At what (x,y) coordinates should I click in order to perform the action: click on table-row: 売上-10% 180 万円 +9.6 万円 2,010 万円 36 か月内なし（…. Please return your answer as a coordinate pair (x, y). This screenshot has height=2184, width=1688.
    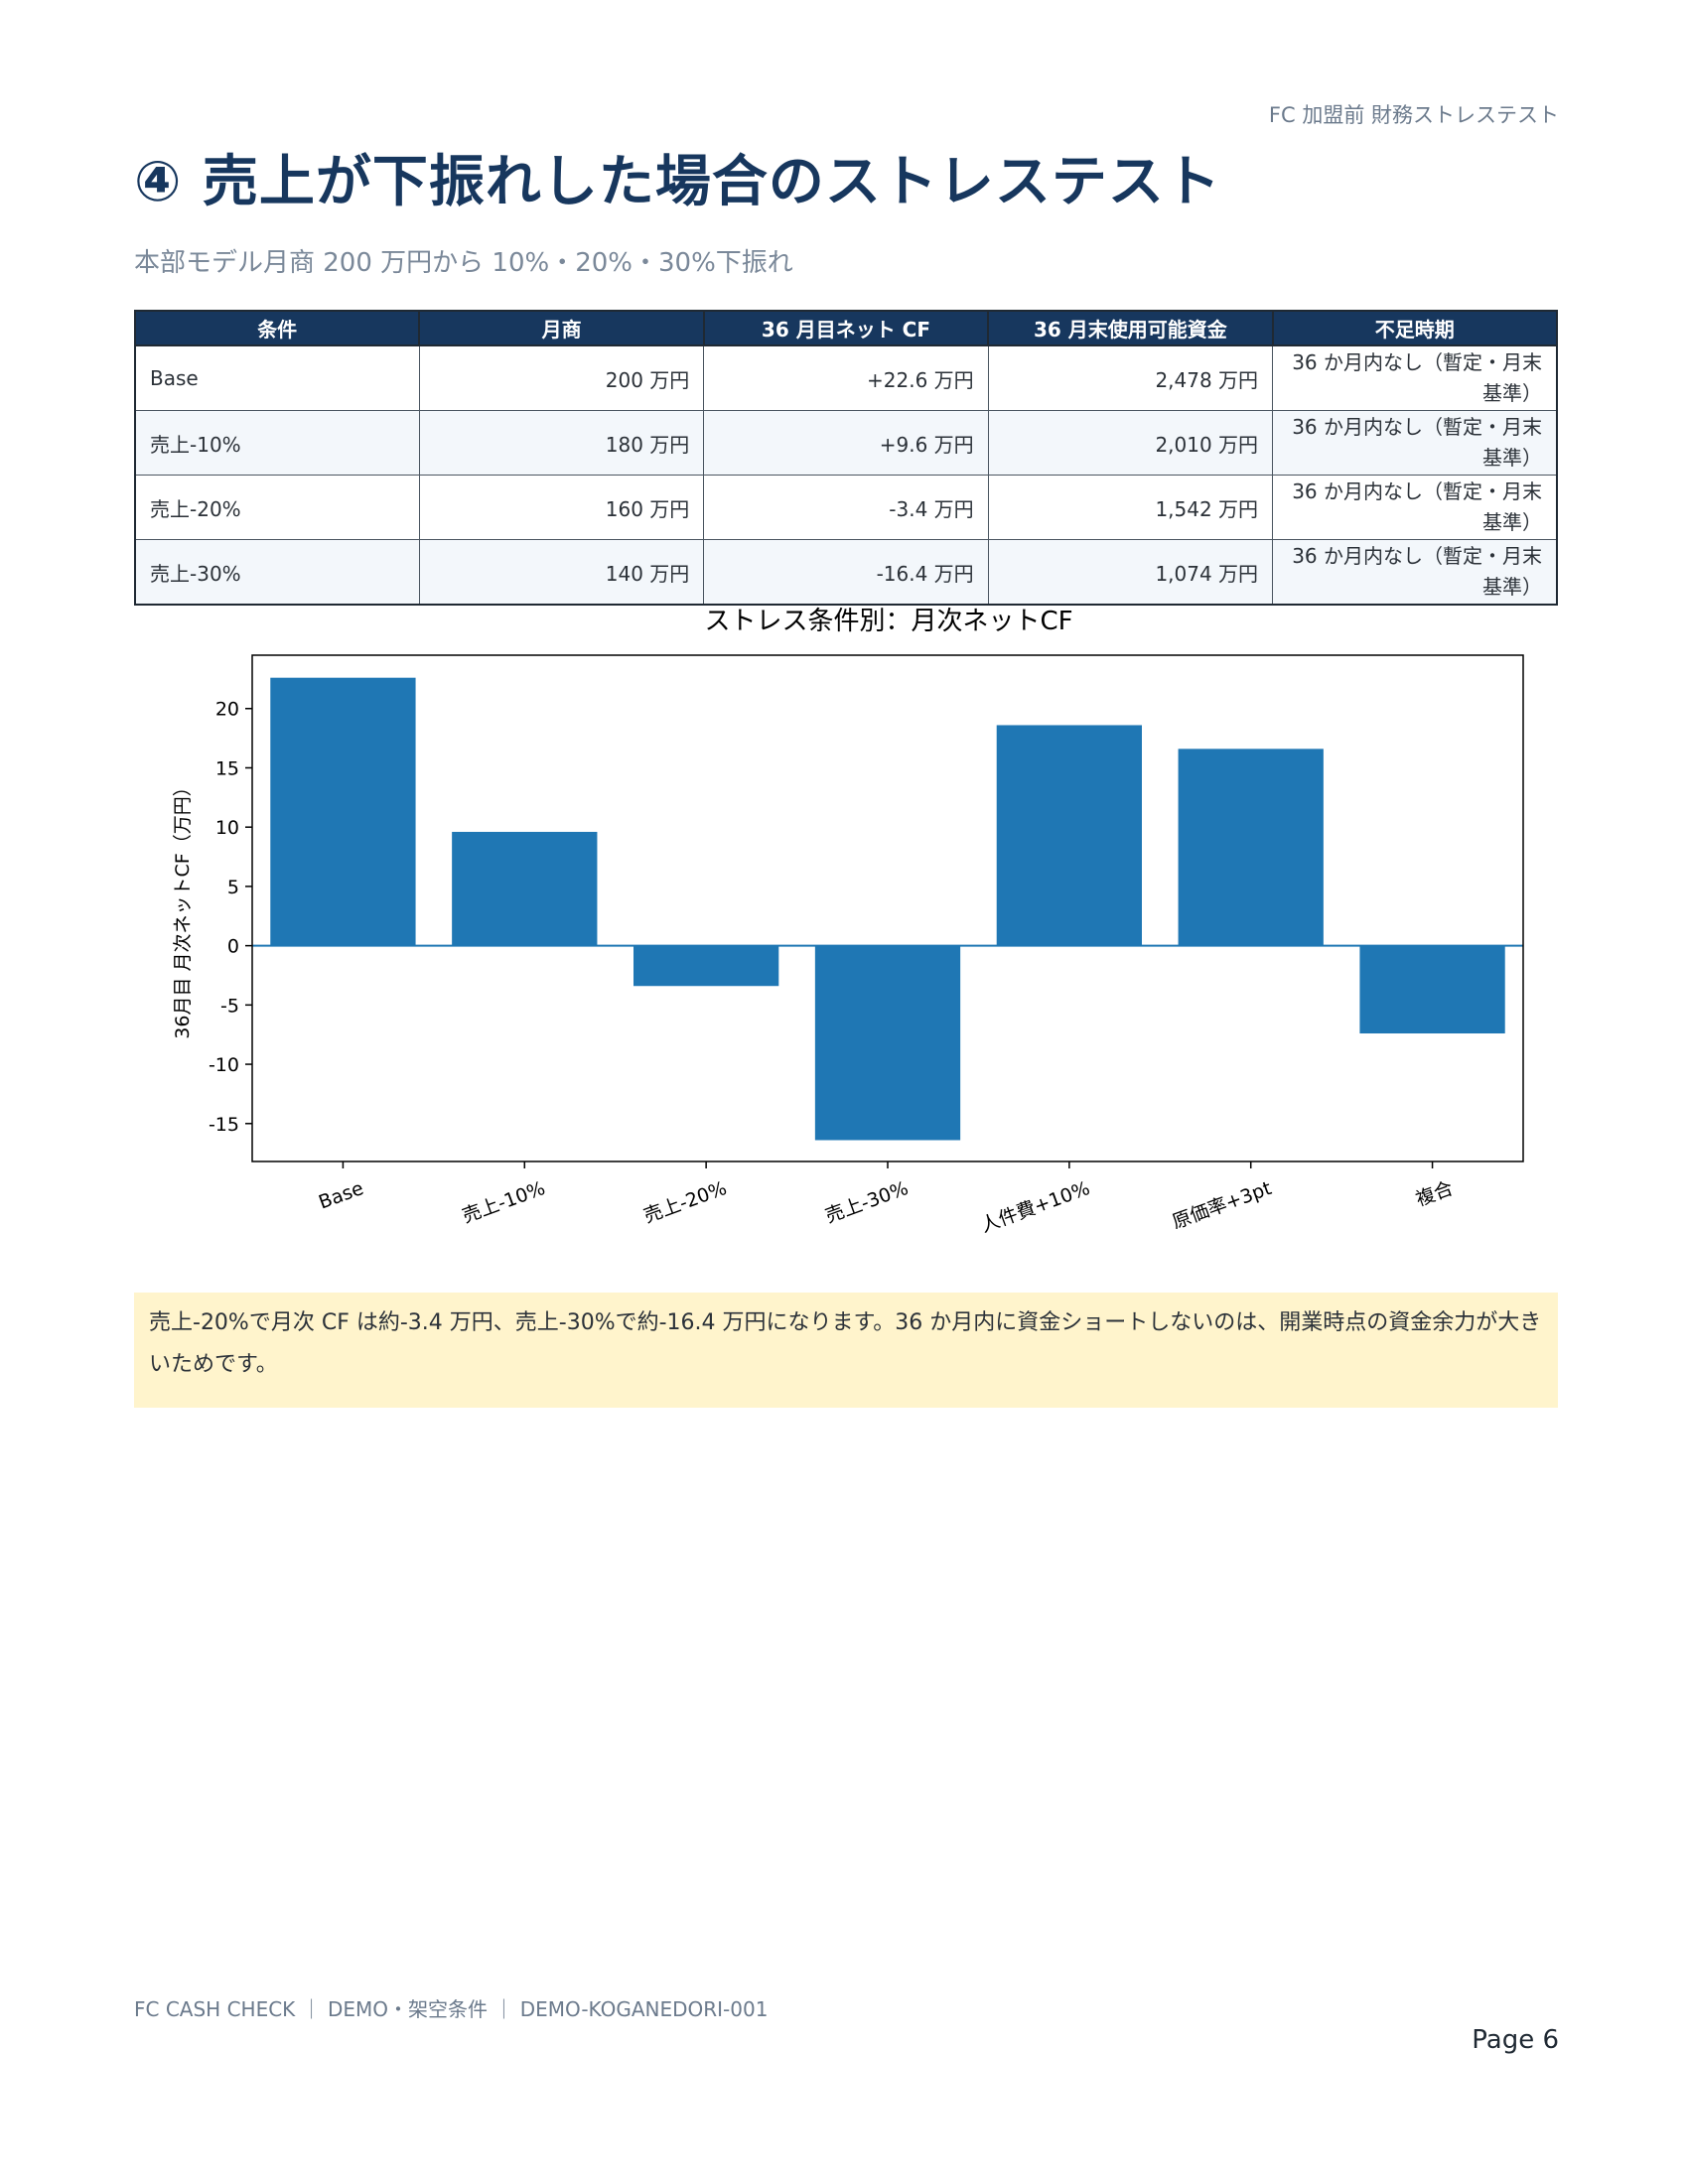
    Looking at the image, I should click on (846, 443).